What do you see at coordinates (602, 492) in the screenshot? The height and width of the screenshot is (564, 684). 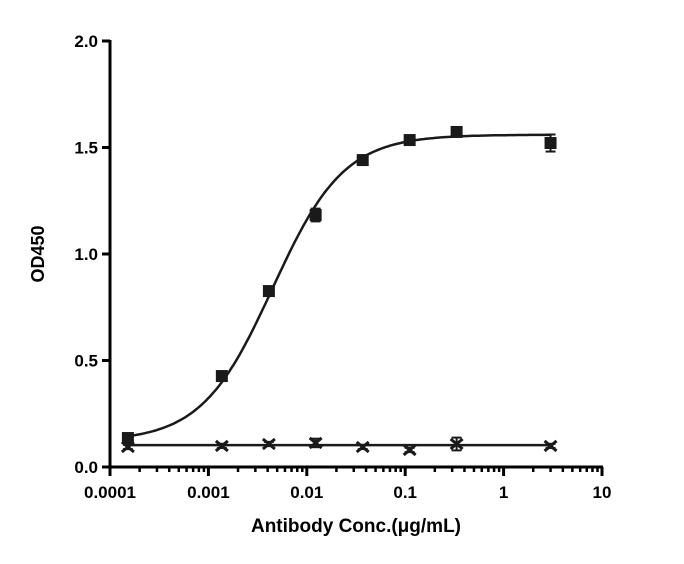 I see `x-tick-label: 10` at bounding box center [602, 492].